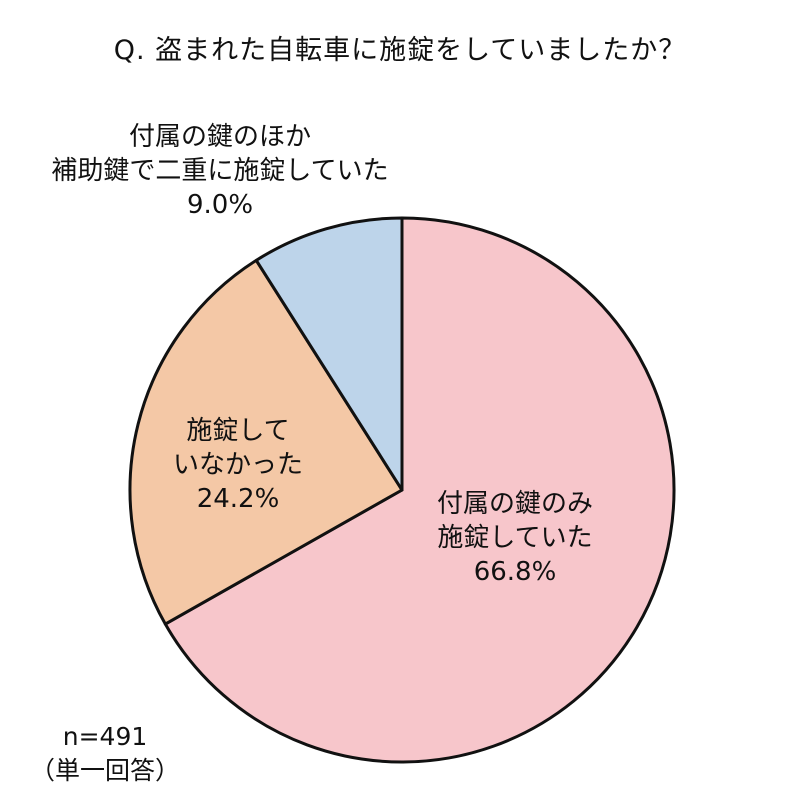 This screenshot has height=800, width=800. I want to click on pie-slice-double-lock, so click(329, 354).